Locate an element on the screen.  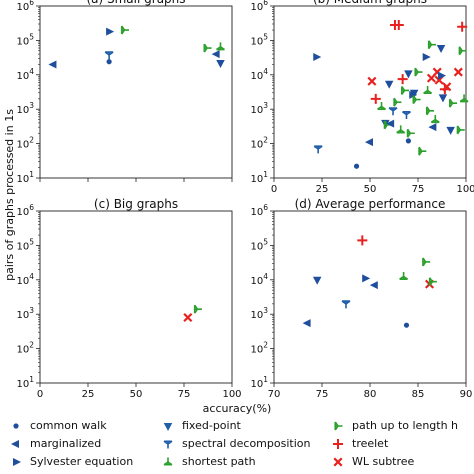
legend-label: marginalized is located at coordinates (66, 443).